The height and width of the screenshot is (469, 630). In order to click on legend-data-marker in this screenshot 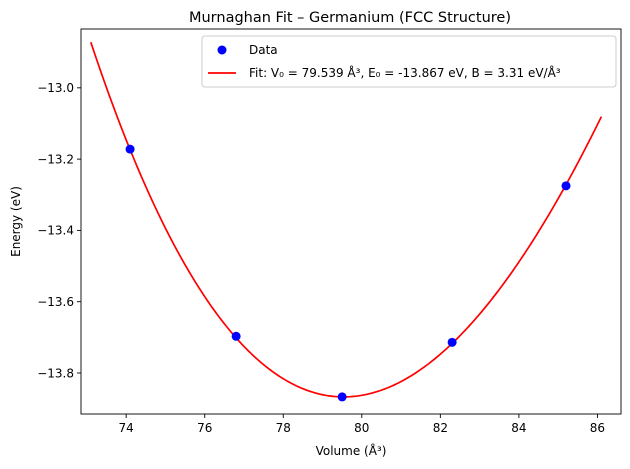, I will do `click(222, 50)`.